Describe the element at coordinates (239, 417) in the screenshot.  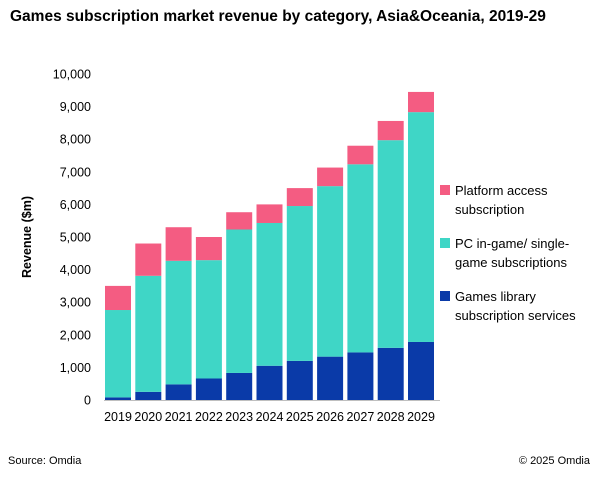
I see `x-tick-label: 2023` at that location.